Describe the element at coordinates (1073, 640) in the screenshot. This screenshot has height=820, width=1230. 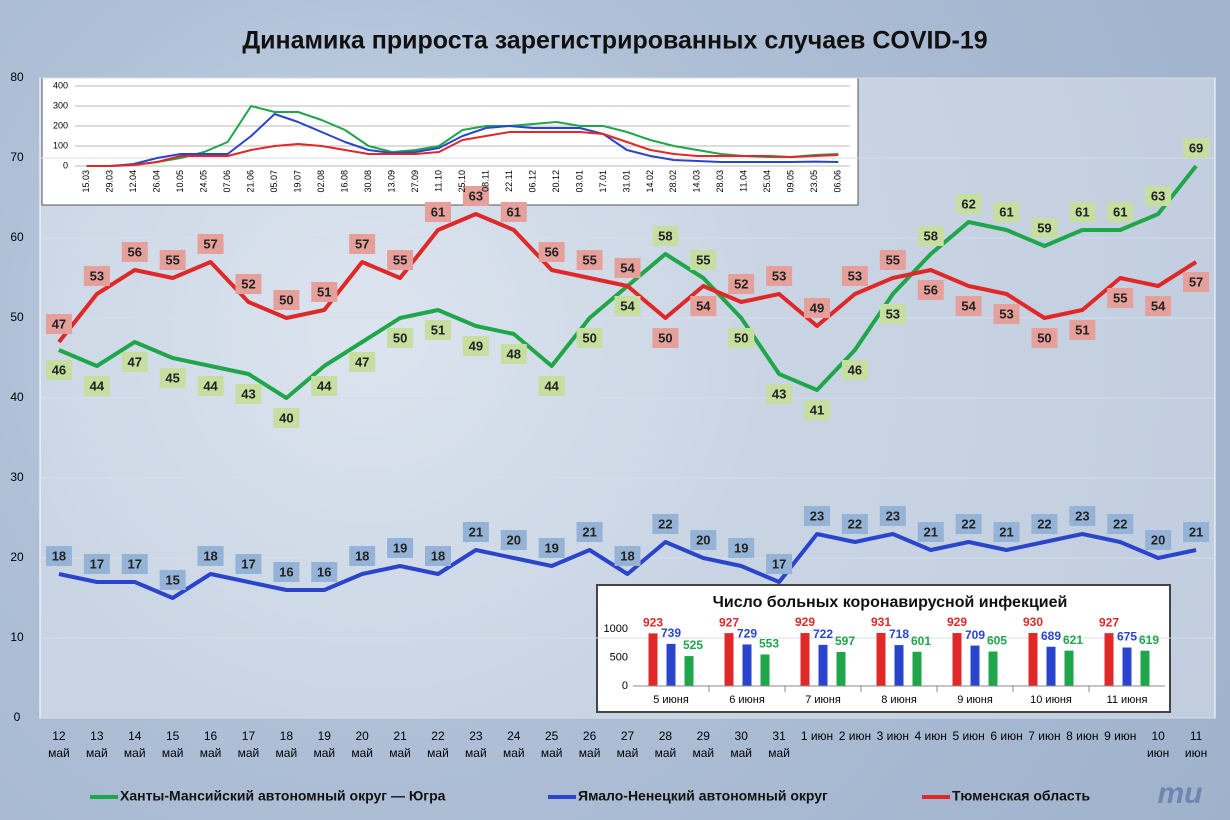
I see `data-label: 621` at that location.